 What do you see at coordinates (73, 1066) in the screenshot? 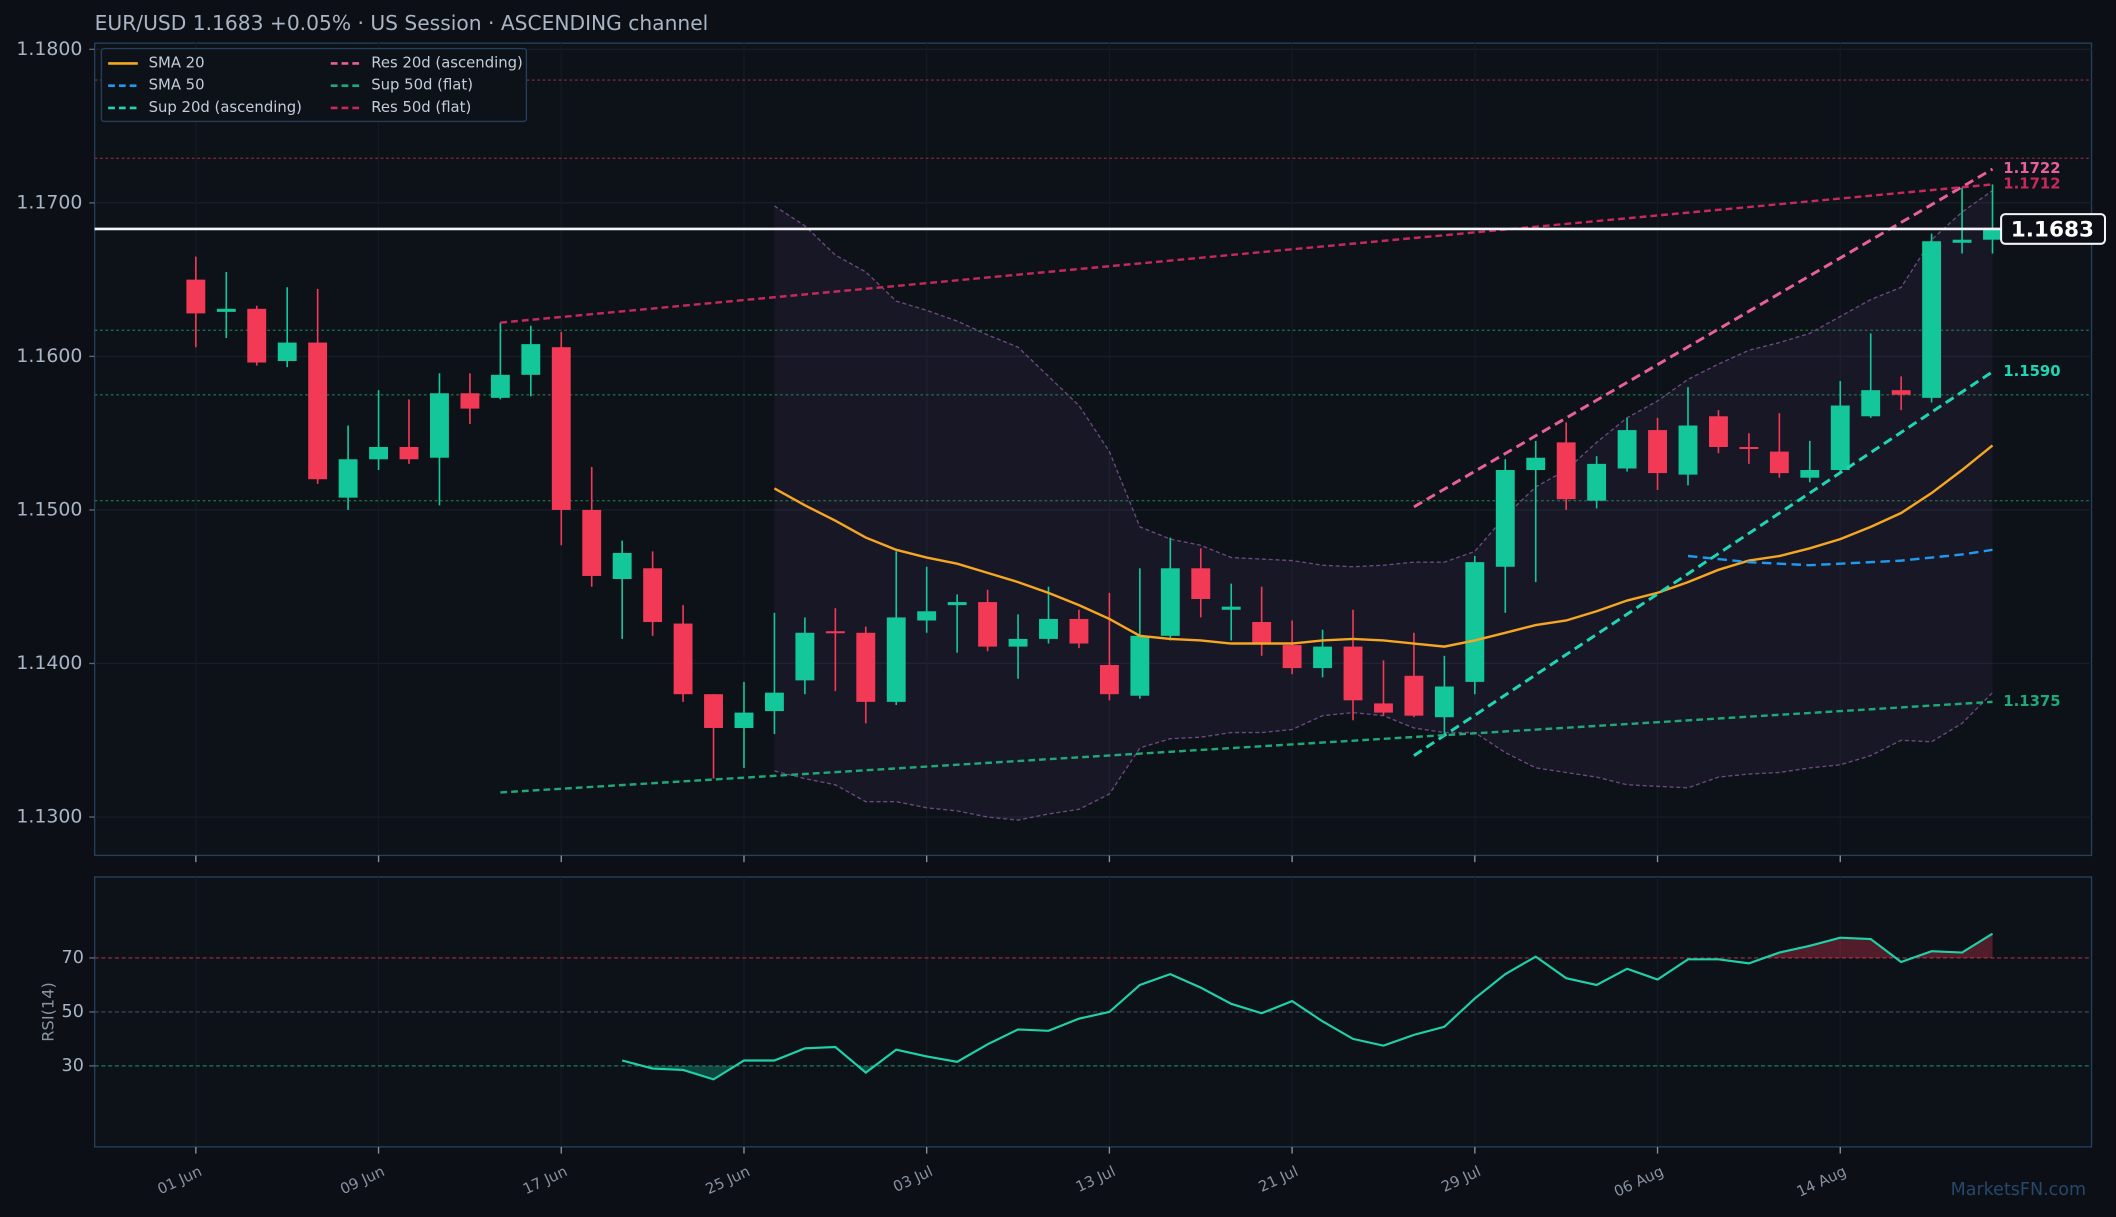
I see `y-tick-label: 30` at bounding box center [73, 1066].